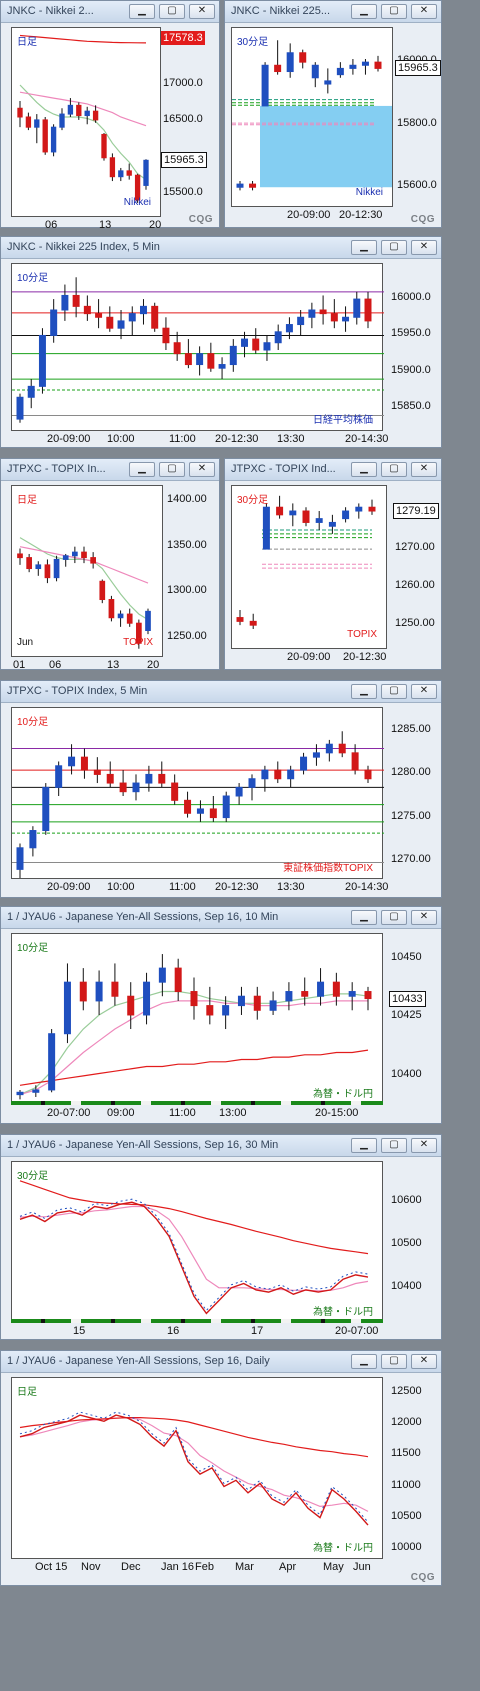  Describe the element at coordinates (27, 1392) in the screenshot. I see `period-label: 日足` at that location.